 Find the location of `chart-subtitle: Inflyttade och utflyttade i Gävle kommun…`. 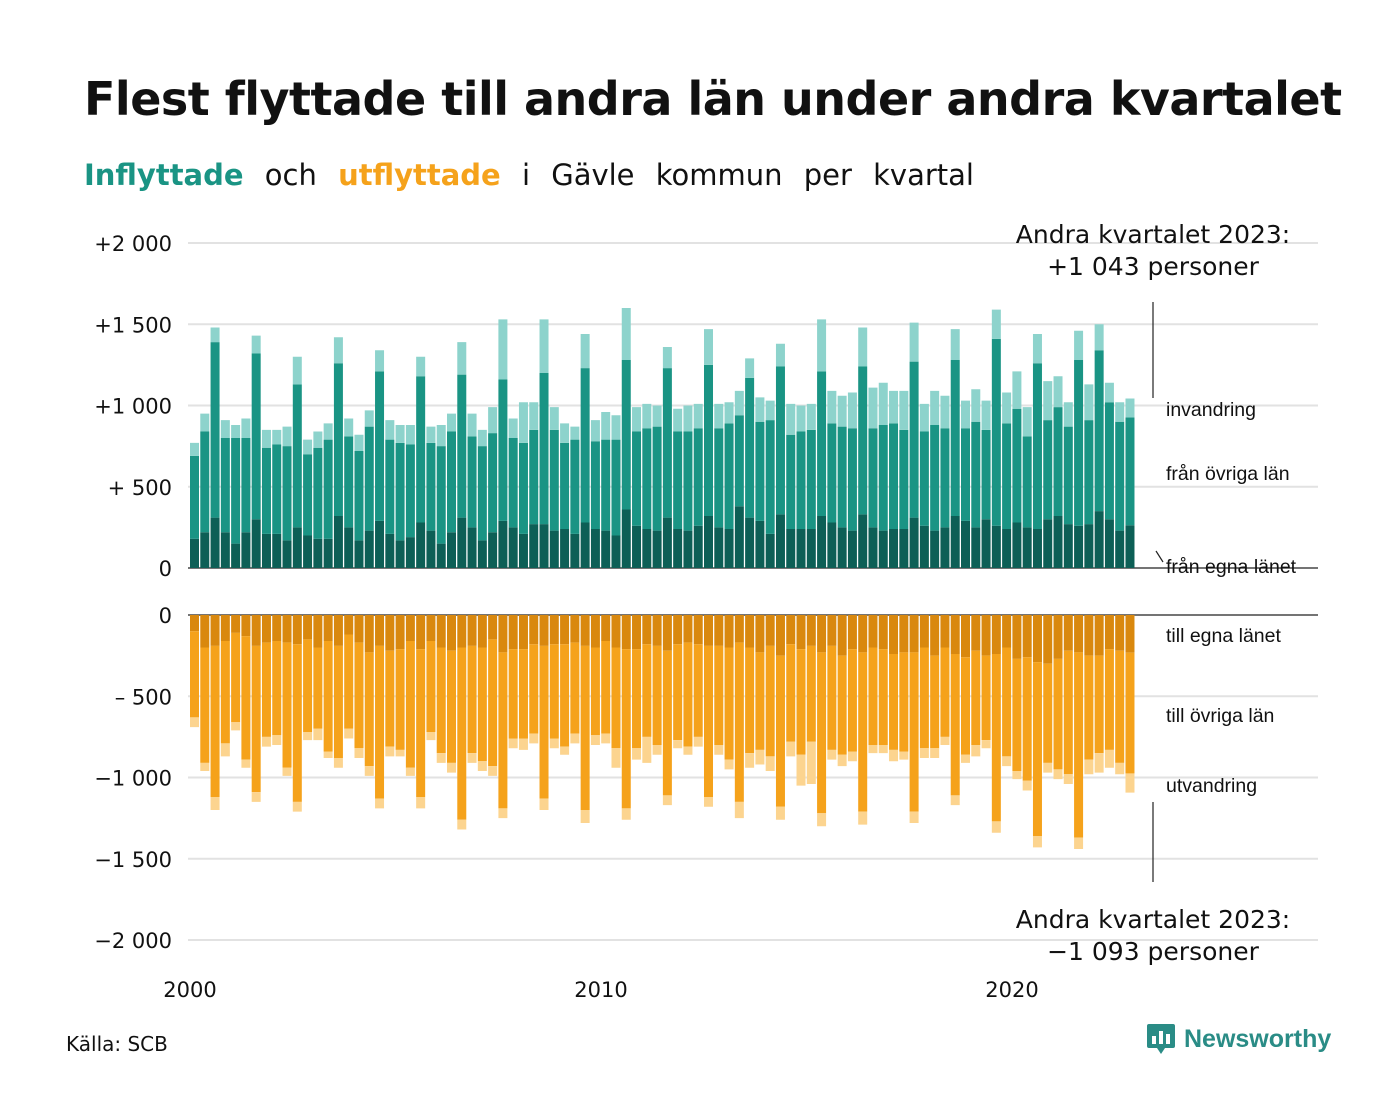

chart-subtitle: Inflyttade och utflyttade i Gävle kommun… is located at coordinates (535, 175).